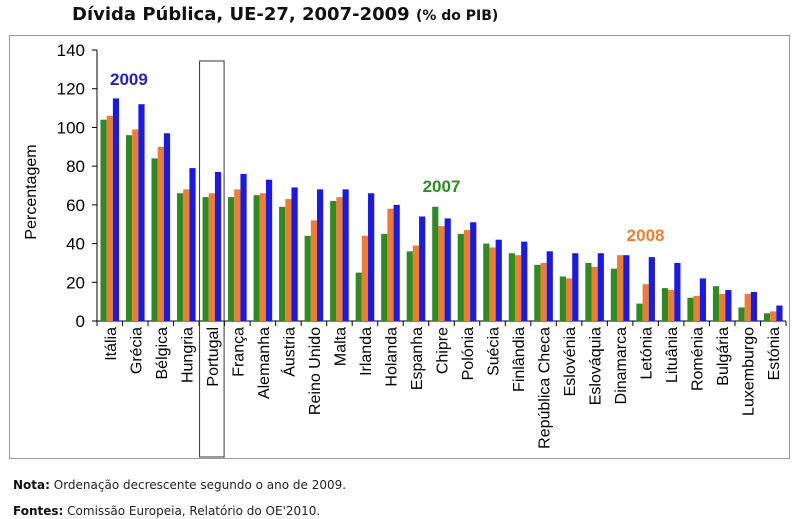 The height and width of the screenshot is (519, 799). What do you see at coordinates (187, 355) in the screenshot?
I see `x-category-label: Hungria` at bounding box center [187, 355].